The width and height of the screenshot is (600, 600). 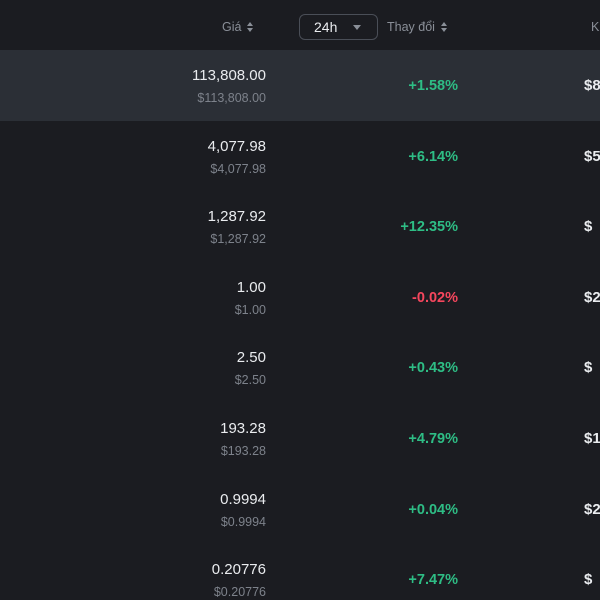 What do you see at coordinates (300, 297) in the screenshot?
I see `table-row: 1.00 $1.00 -0.02% $21` at bounding box center [300, 297].